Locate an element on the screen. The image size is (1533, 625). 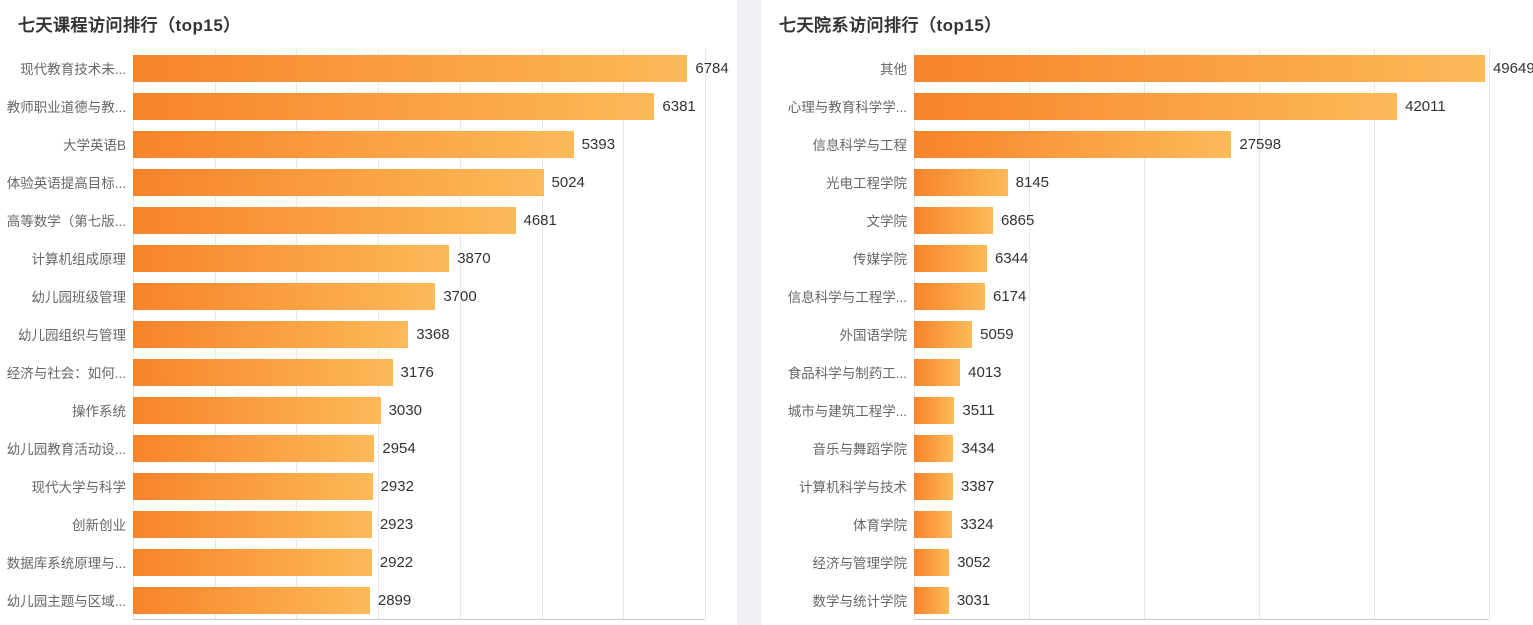
category-label: 其他 is located at coordinates (893, 69).